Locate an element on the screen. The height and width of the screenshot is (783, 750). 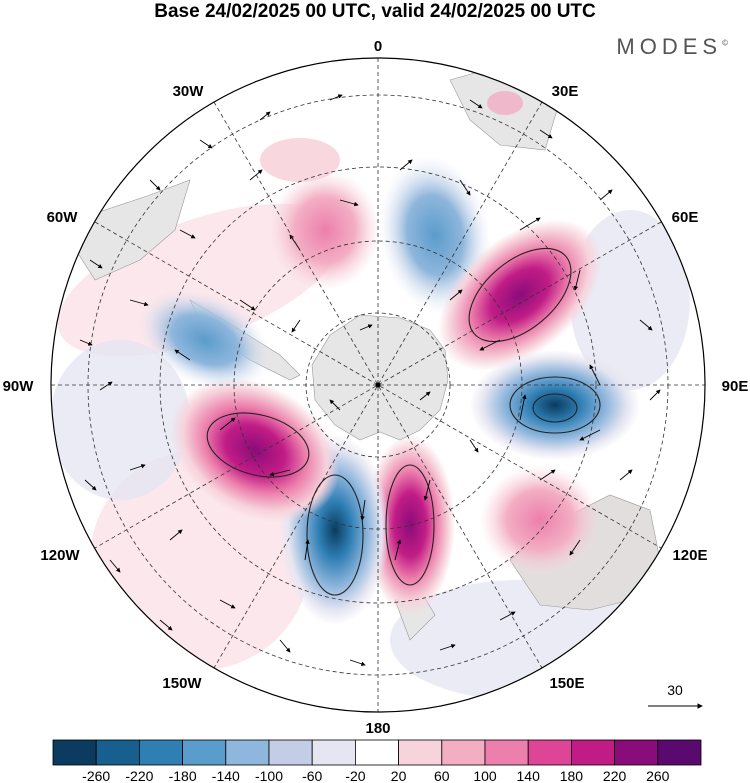
anomaly-positive-30w is located at coordinates (325, 230).